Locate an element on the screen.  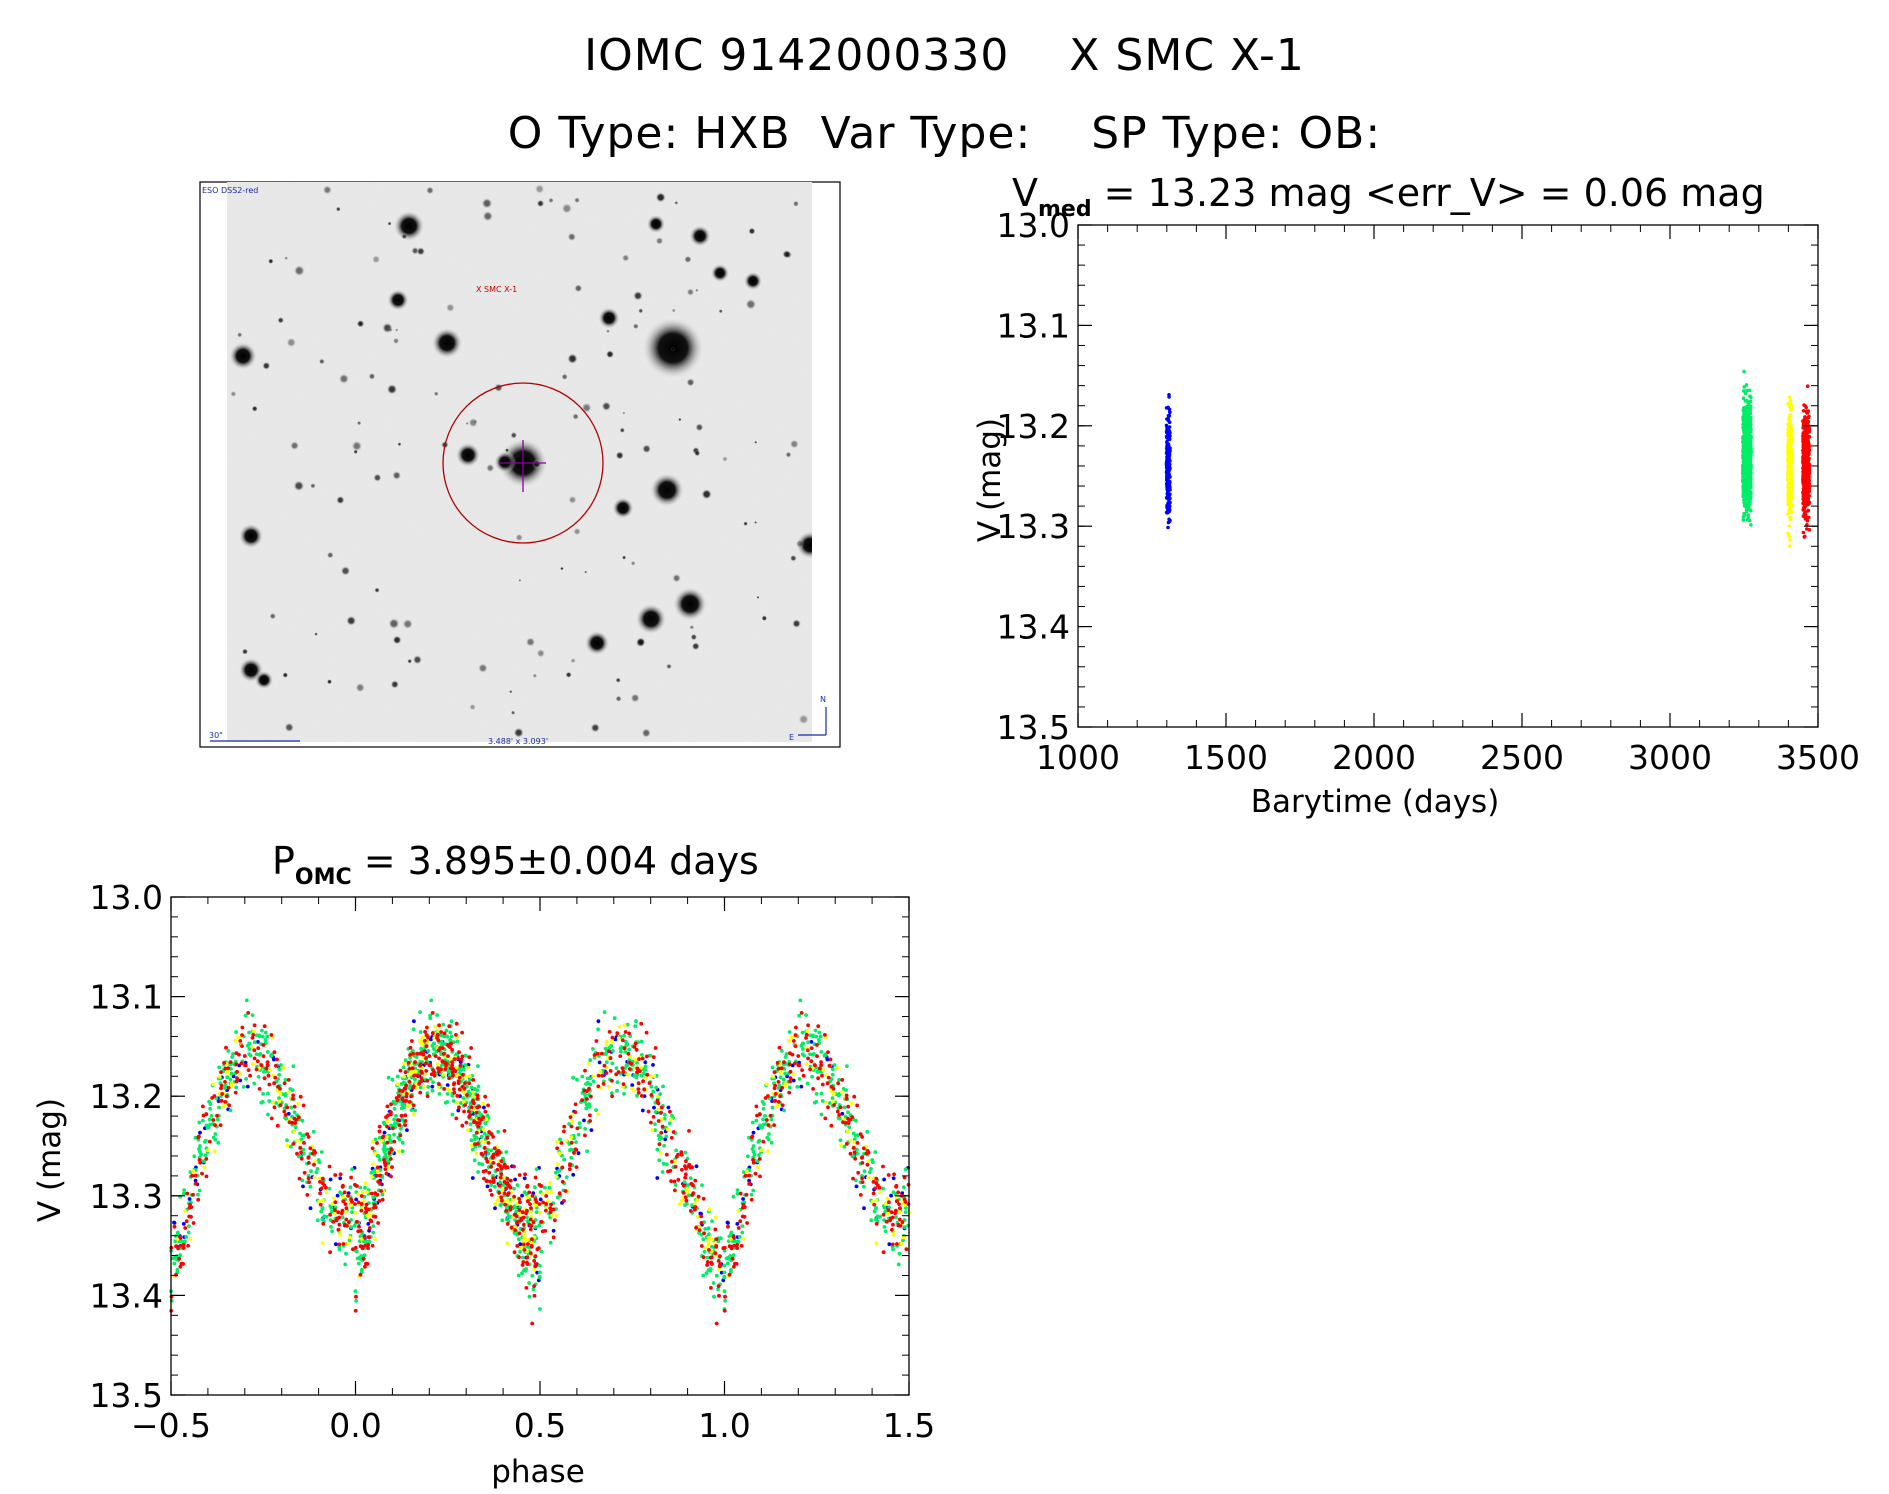
phase-xtick-label: −0.5 is located at coordinates (171, 1425).